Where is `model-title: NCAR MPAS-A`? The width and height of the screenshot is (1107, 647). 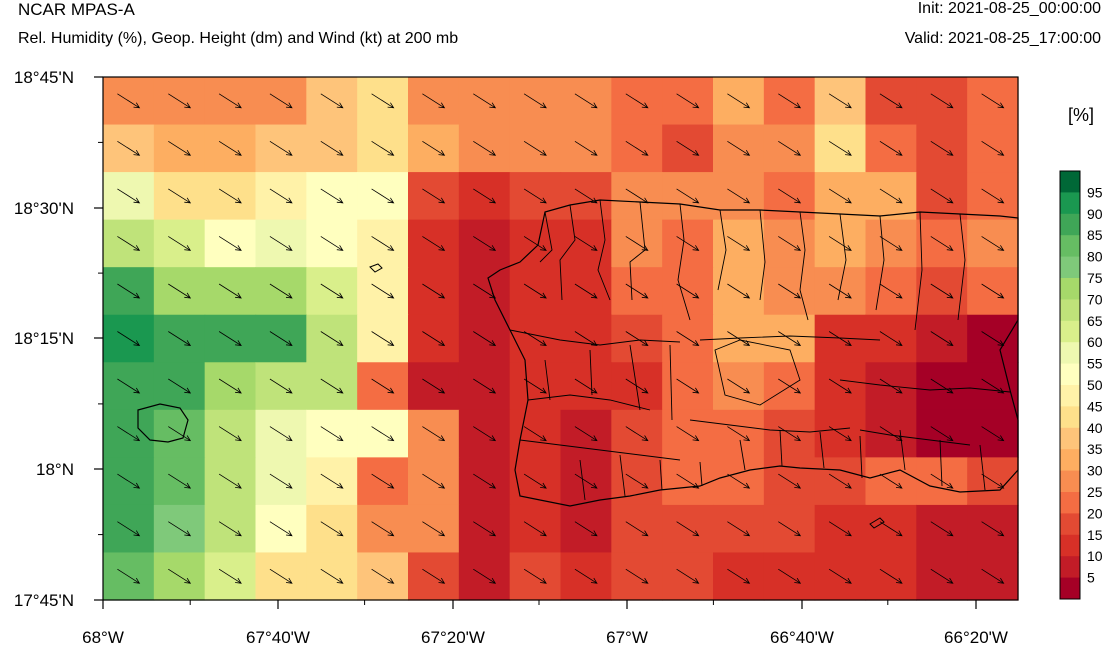 model-title: NCAR MPAS-A is located at coordinates (76, 9).